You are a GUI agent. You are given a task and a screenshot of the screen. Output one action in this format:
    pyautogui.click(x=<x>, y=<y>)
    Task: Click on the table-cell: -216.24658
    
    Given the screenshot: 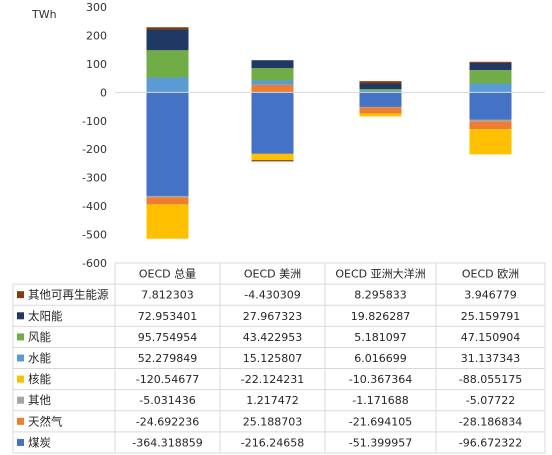 What is the action you would take?
    pyautogui.click(x=272, y=442)
    